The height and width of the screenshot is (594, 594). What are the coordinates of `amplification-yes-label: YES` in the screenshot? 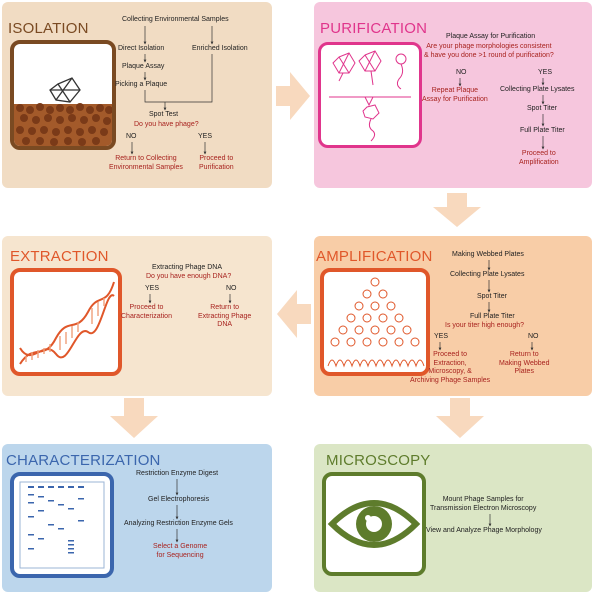 It's located at (441, 336).